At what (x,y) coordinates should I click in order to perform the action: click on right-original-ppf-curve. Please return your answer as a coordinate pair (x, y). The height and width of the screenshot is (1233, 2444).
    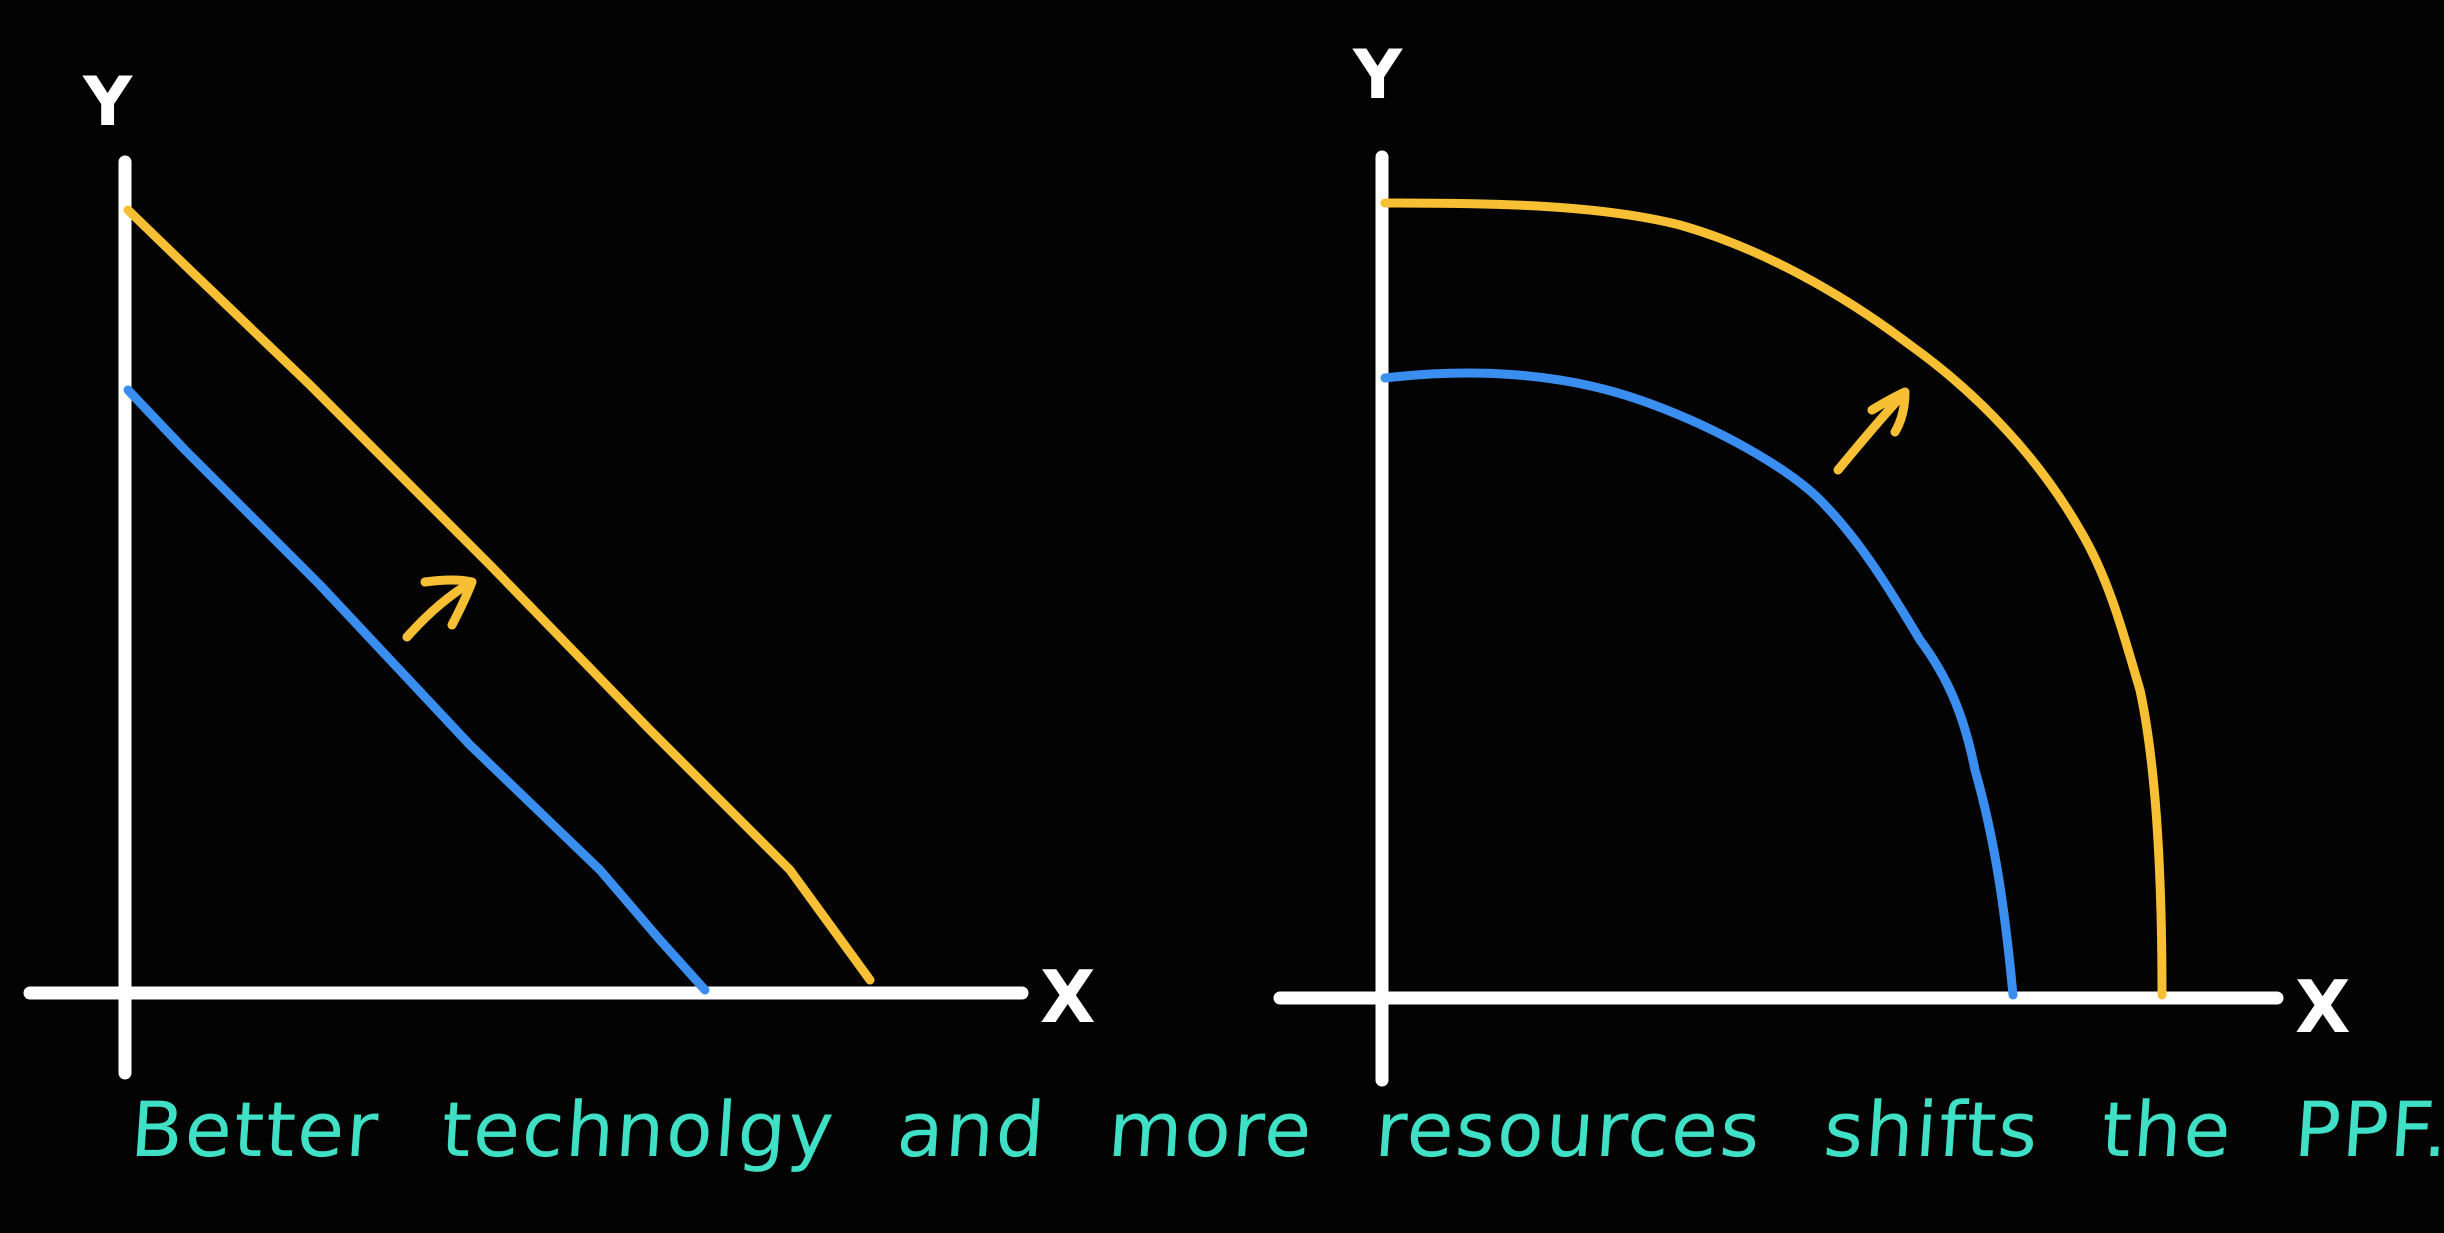
    Looking at the image, I should click on (1699, 684).